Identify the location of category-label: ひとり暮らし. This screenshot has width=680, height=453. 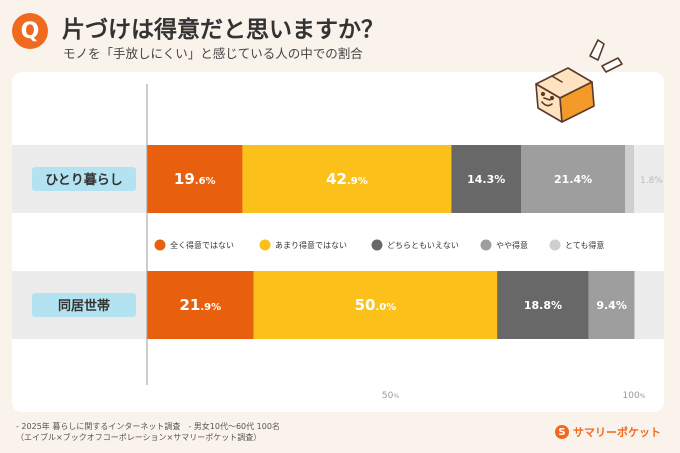
(84, 180).